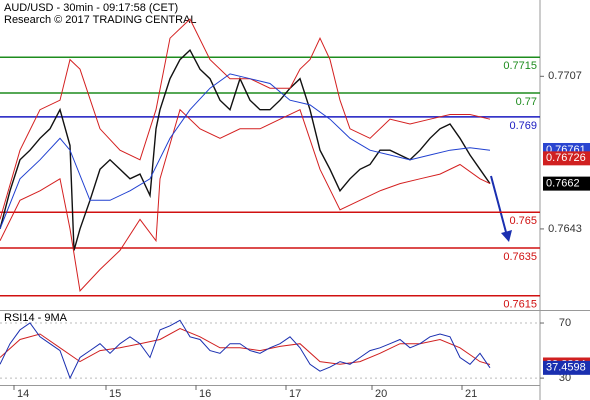 Image resolution: width=590 pixels, height=400 pixels. What do you see at coordinates (205, 394) in the screenshot?
I see `x-tick-label: 16` at bounding box center [205, 394].